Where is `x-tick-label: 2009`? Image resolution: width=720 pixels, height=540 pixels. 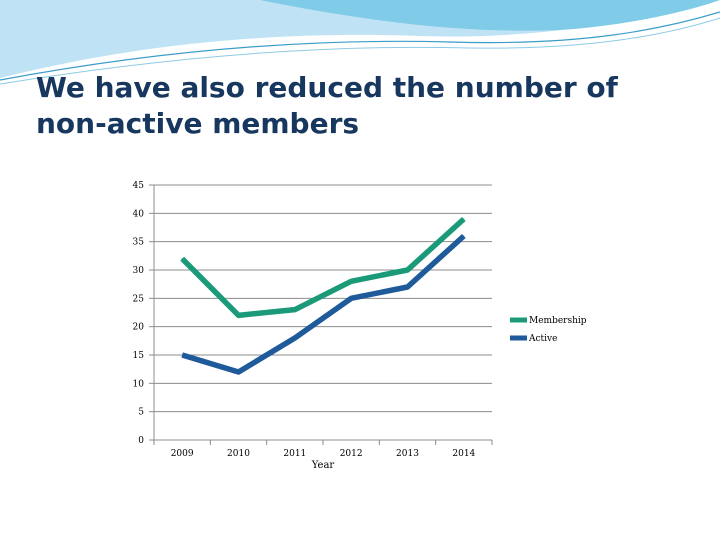
x-tick-label: 2009 is located at coordinates (182, 454).